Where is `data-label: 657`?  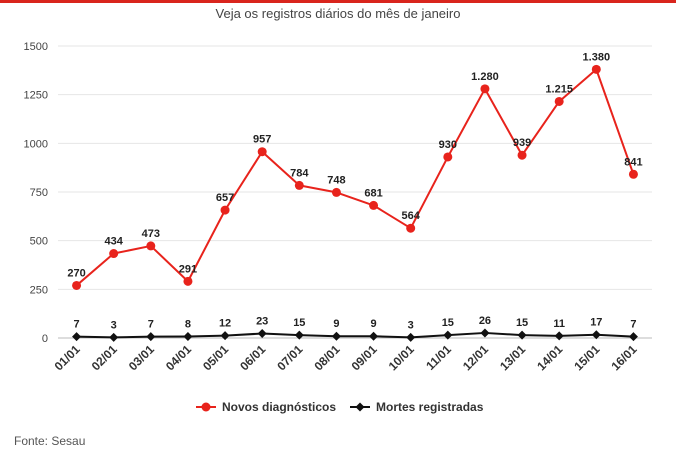 data-label: 657 is located at coordinates (225, 198).